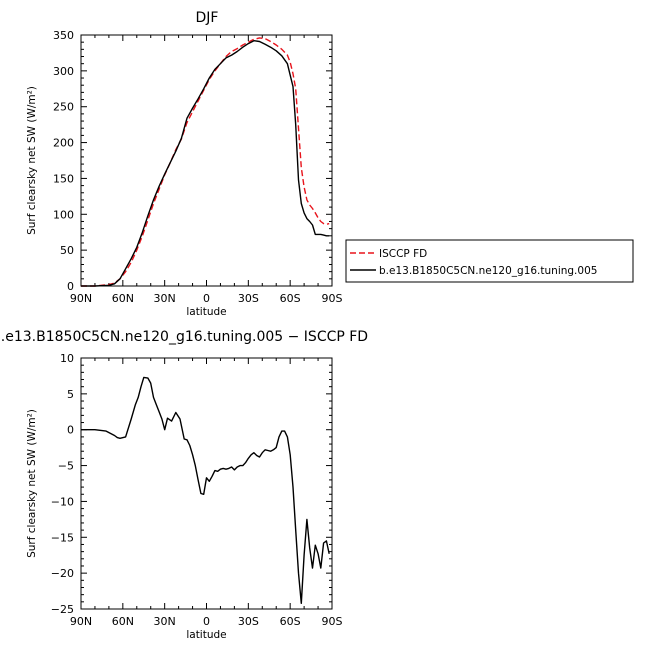  What do you see at coordinates (70, 394) in the screenshot?
I see `y-tick-label: 5` at bounding box center [70, 394].